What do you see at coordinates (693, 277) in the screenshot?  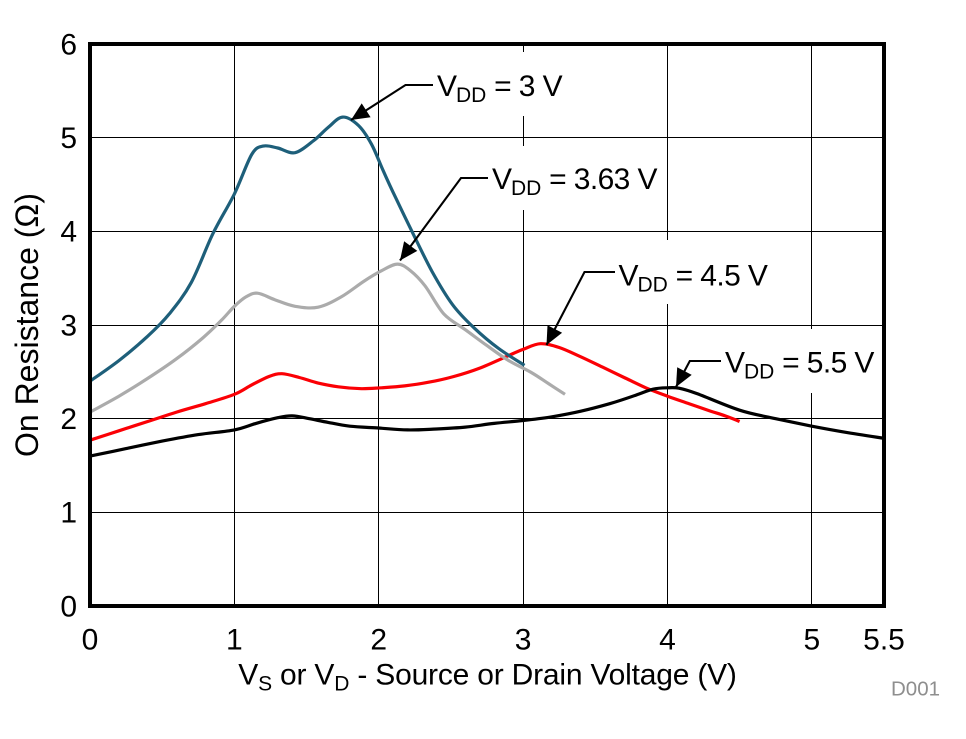 I see `svg-text: VDD = 4.5 V` at bounding box center [693, 277].